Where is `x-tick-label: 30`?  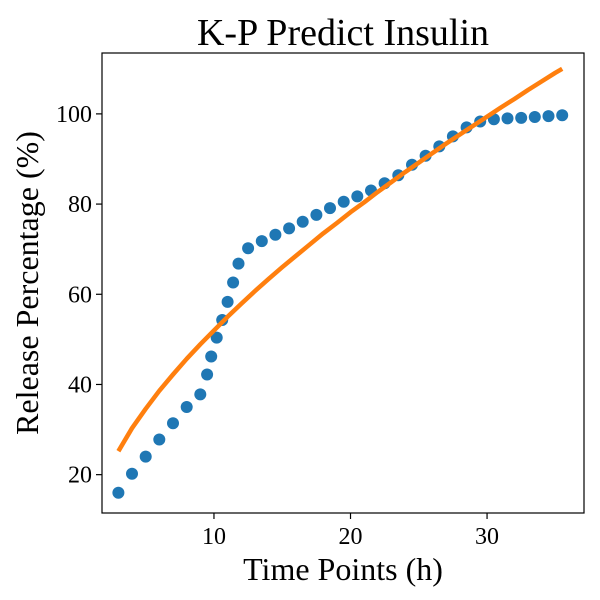
x-tick-label: 30 is located at coordinates (487, 537).